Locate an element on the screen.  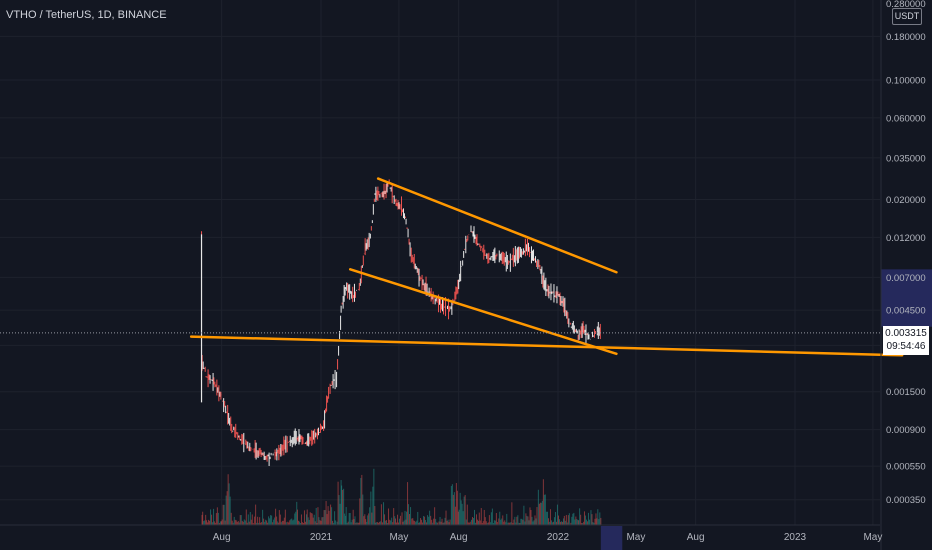
y-tick-label: 0.004500 is located at coordinates (906, 311).